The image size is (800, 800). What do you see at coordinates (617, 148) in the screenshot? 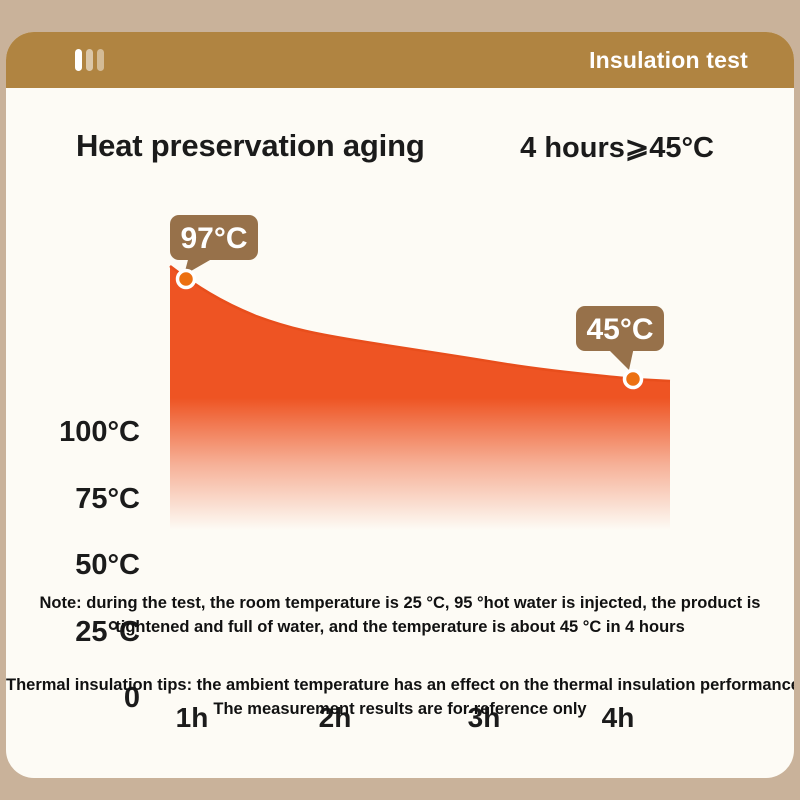
I see `claim-text: 4 hours⩾45°C` at bounding box center [617, 148].